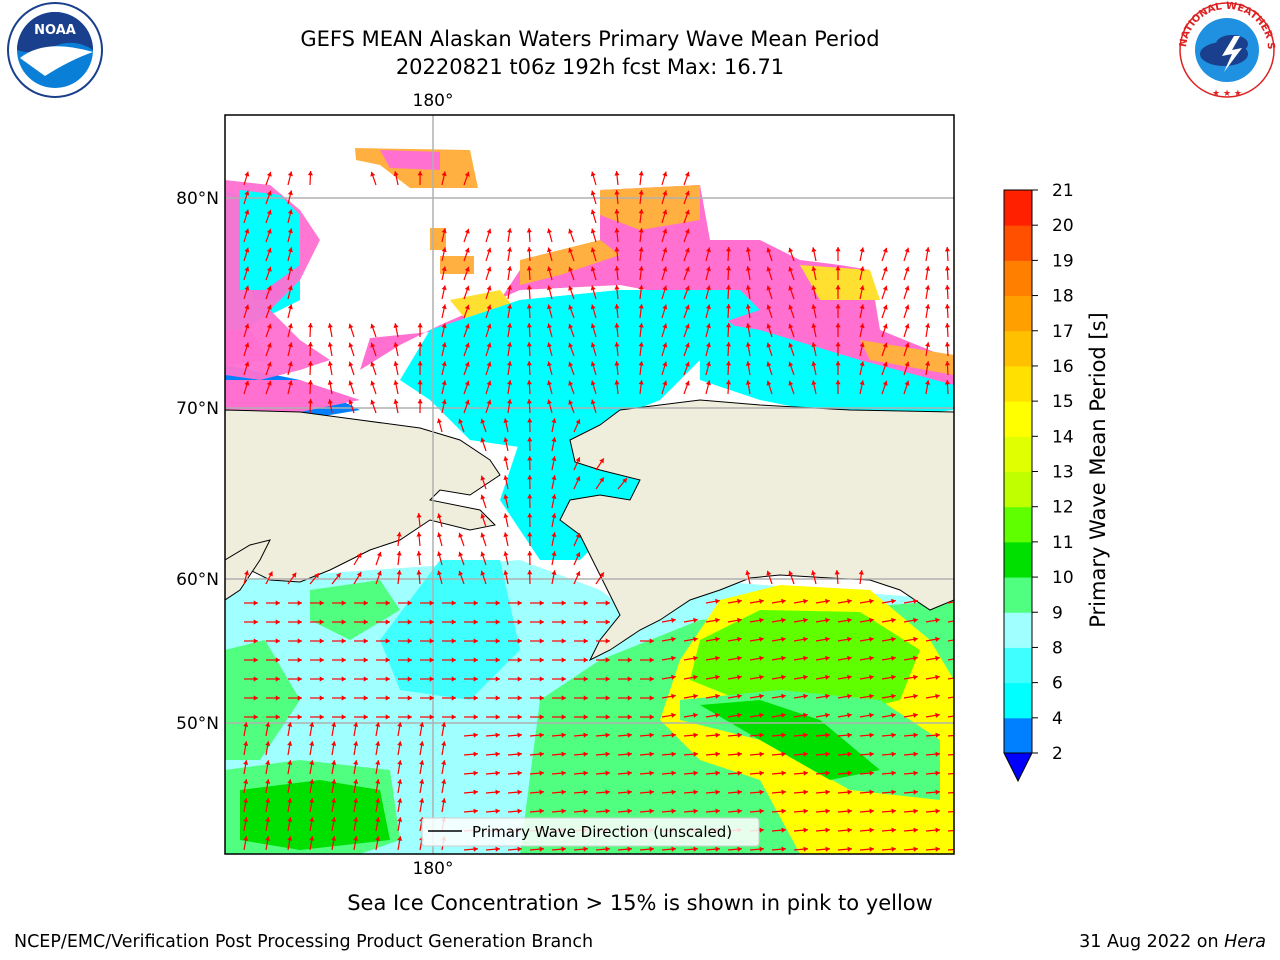  What do you see at coordinates (197, 409) in the screenshot?
I see `lat-label-70: 70°N` at bounding box center [197, 409].